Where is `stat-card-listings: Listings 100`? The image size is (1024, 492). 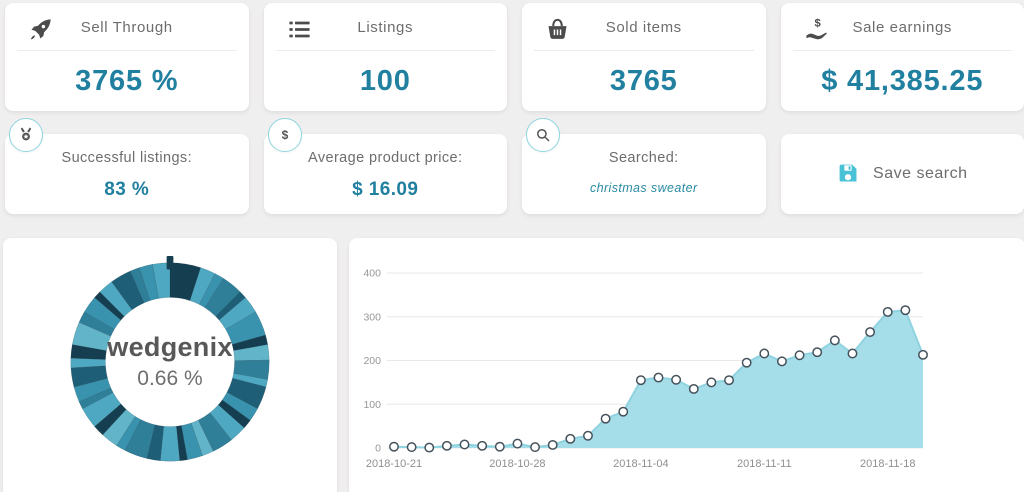
stat-card-listings: Listings 100 is located at coordinates (385, 57).